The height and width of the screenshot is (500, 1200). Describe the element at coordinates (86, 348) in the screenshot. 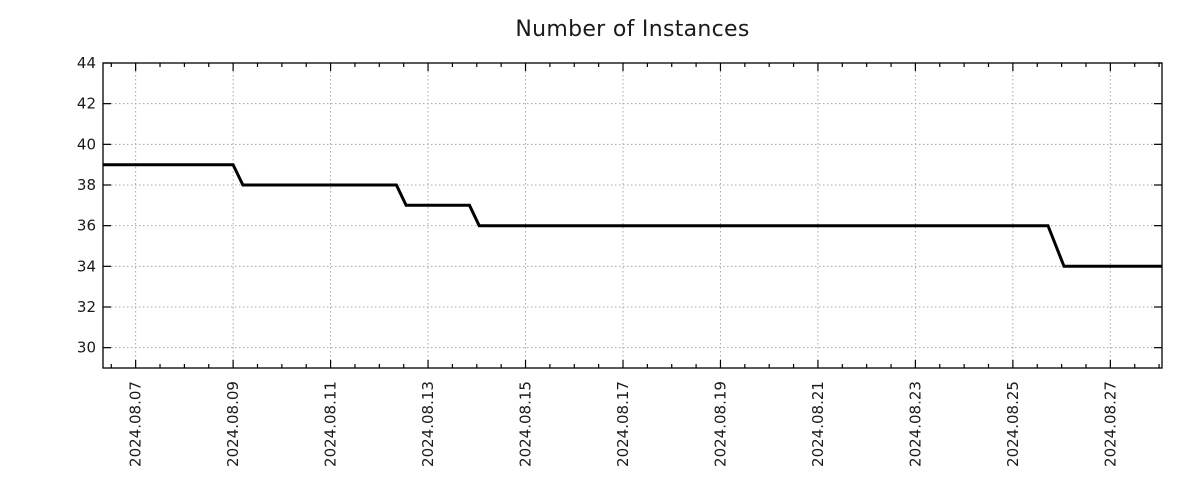

I see `y-tick-label: 30` at that location.